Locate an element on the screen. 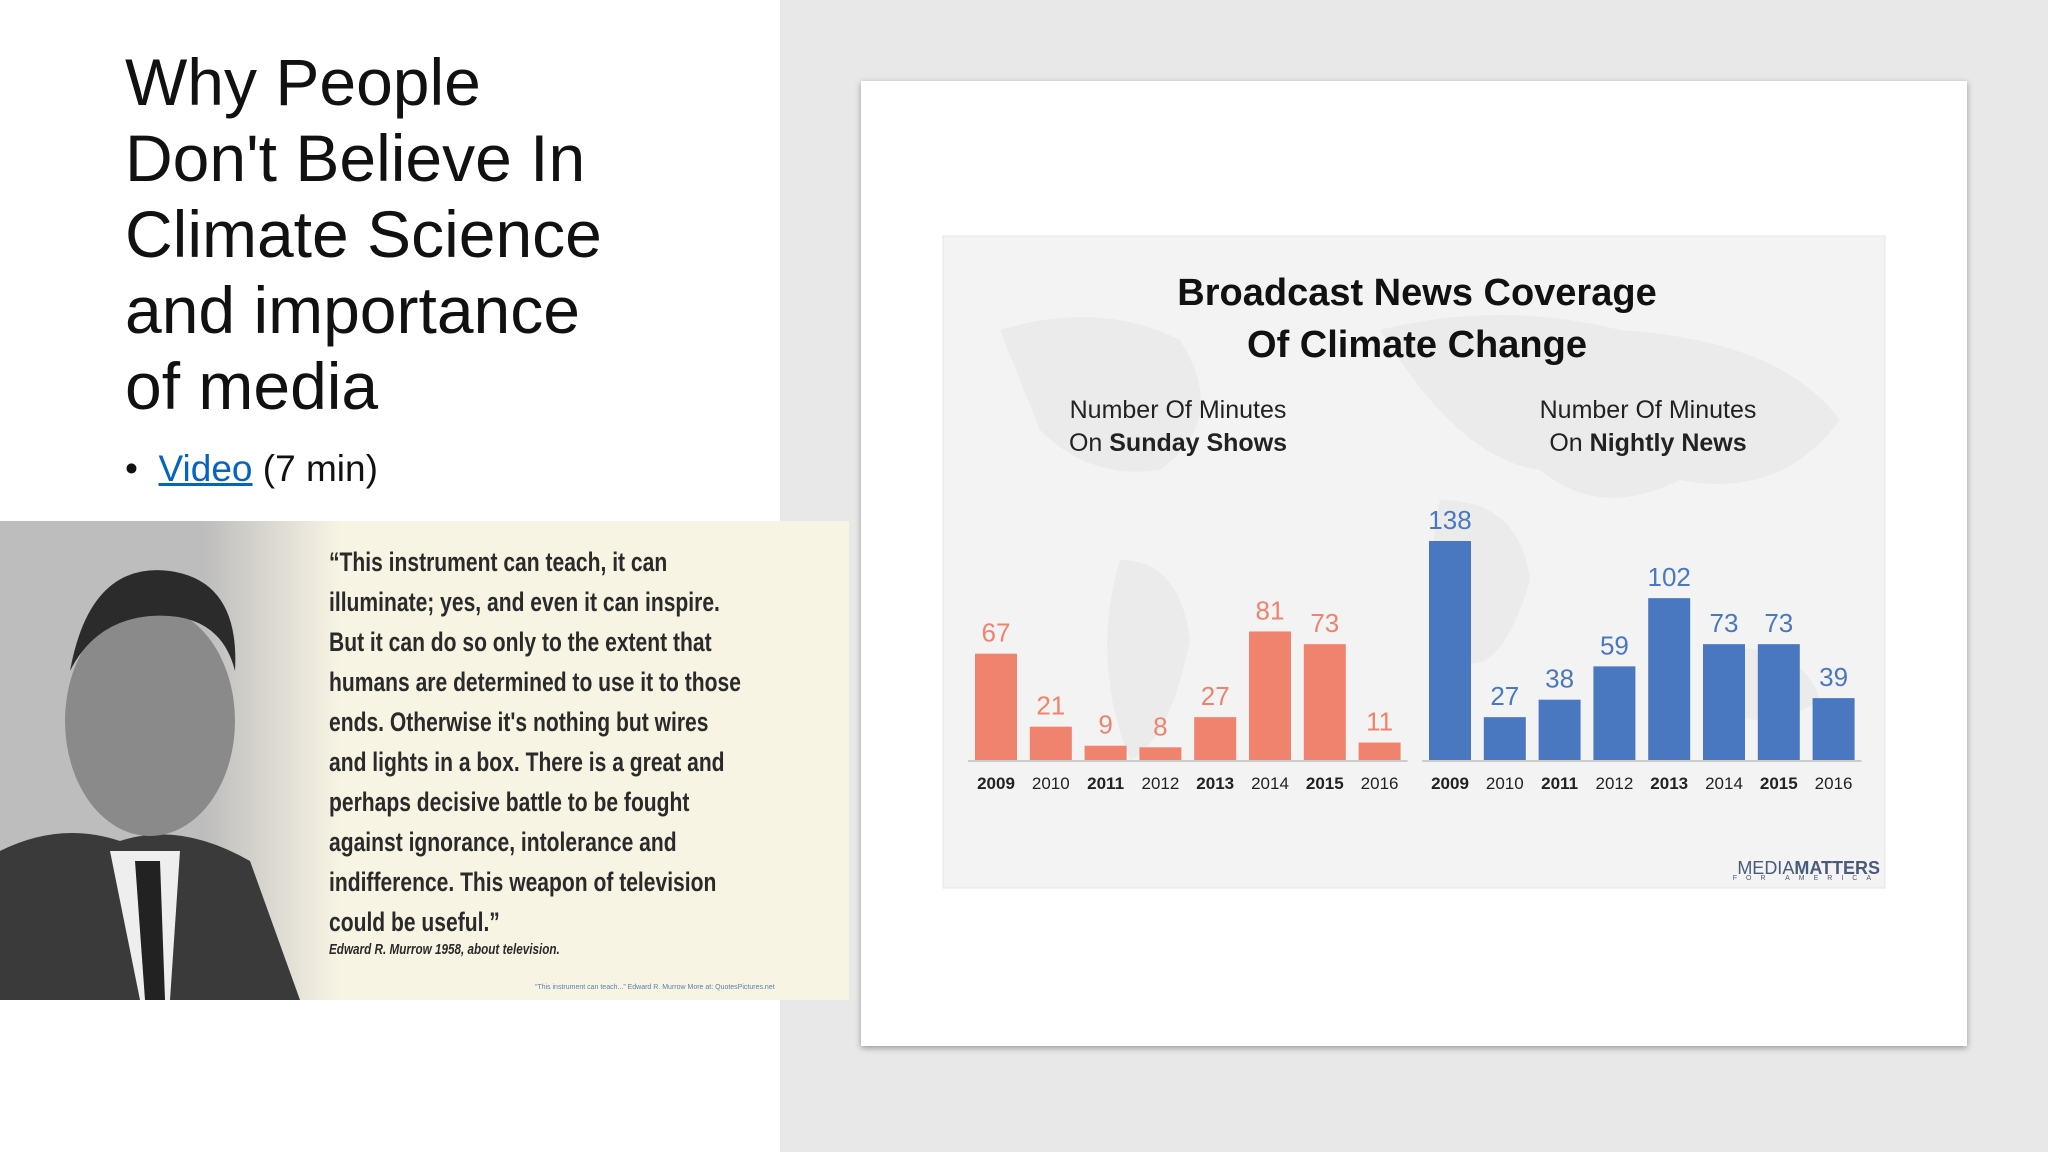  bullet-text: (7 min) is located at coordinates (320, 468).